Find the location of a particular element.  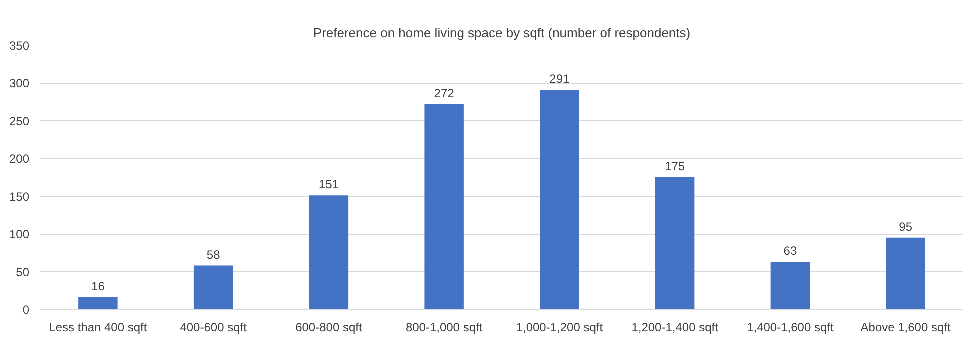

data-label: 63 is located at coordinates (791, 251).